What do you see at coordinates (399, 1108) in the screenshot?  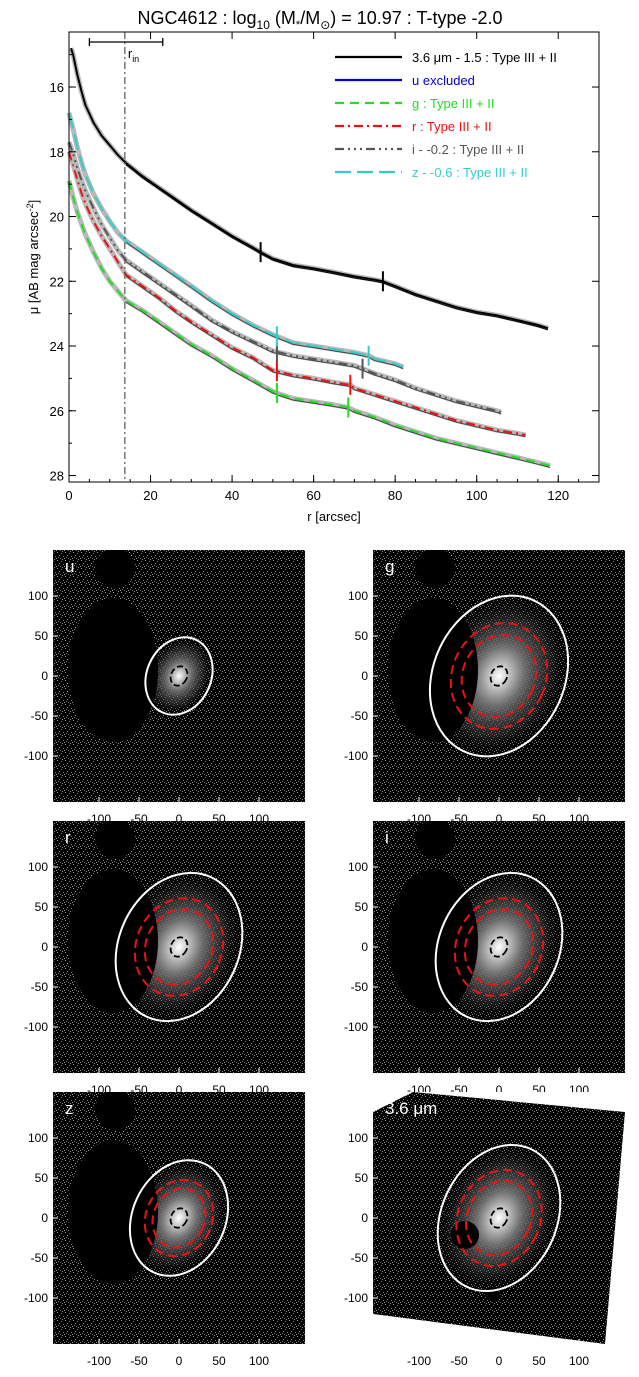 I see `panel-label-text: 3.6` at bounding box center [399, 1108].